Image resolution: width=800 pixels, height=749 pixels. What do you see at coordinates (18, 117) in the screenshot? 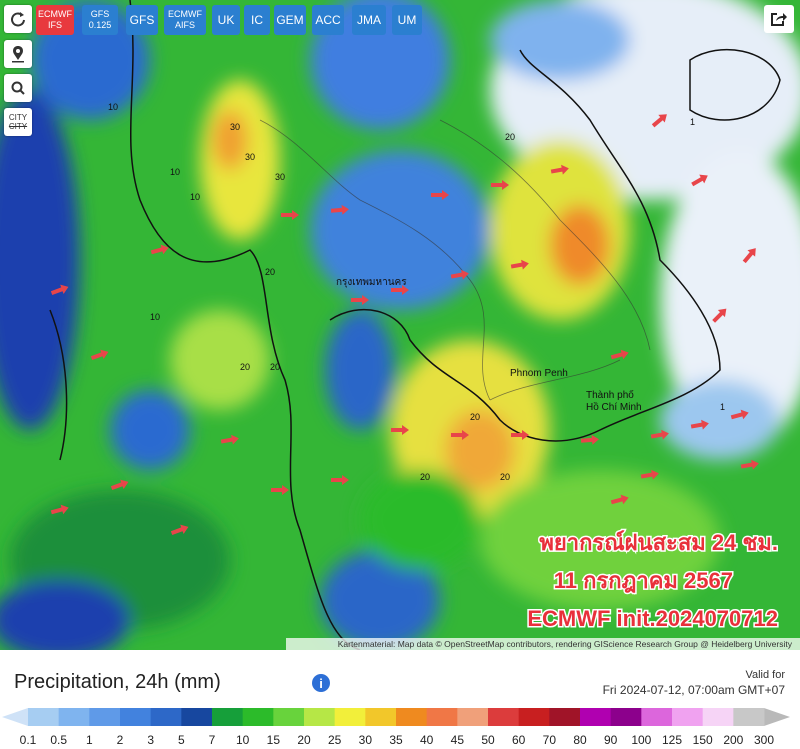
I see `city-label: CITY` at bounding box center [18, 117].